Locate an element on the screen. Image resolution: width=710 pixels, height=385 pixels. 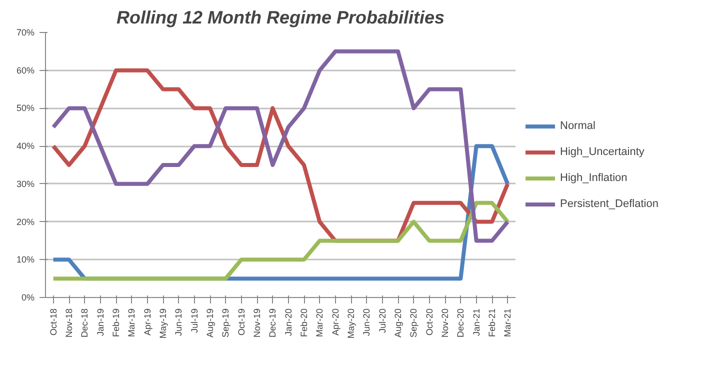
x-tick-label: Oct-18 is located at coordinates (53, 322).